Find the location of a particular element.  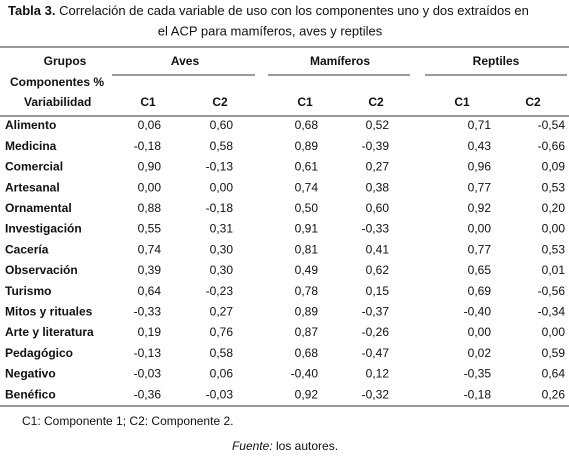

cell: 0,81 is located at coordinates (307, 249).